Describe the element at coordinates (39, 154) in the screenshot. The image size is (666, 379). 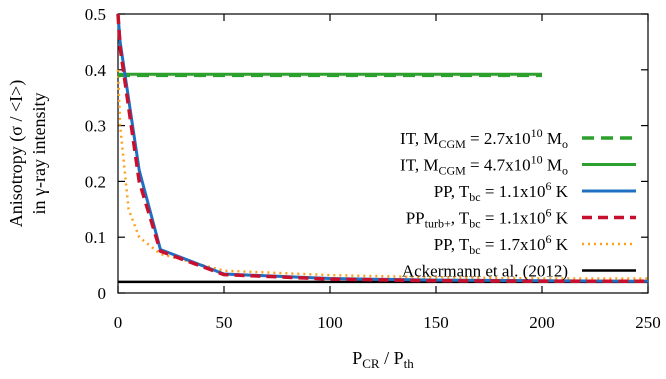
I see `y-axis-label-line2: in γ-ray intensity` at that location.